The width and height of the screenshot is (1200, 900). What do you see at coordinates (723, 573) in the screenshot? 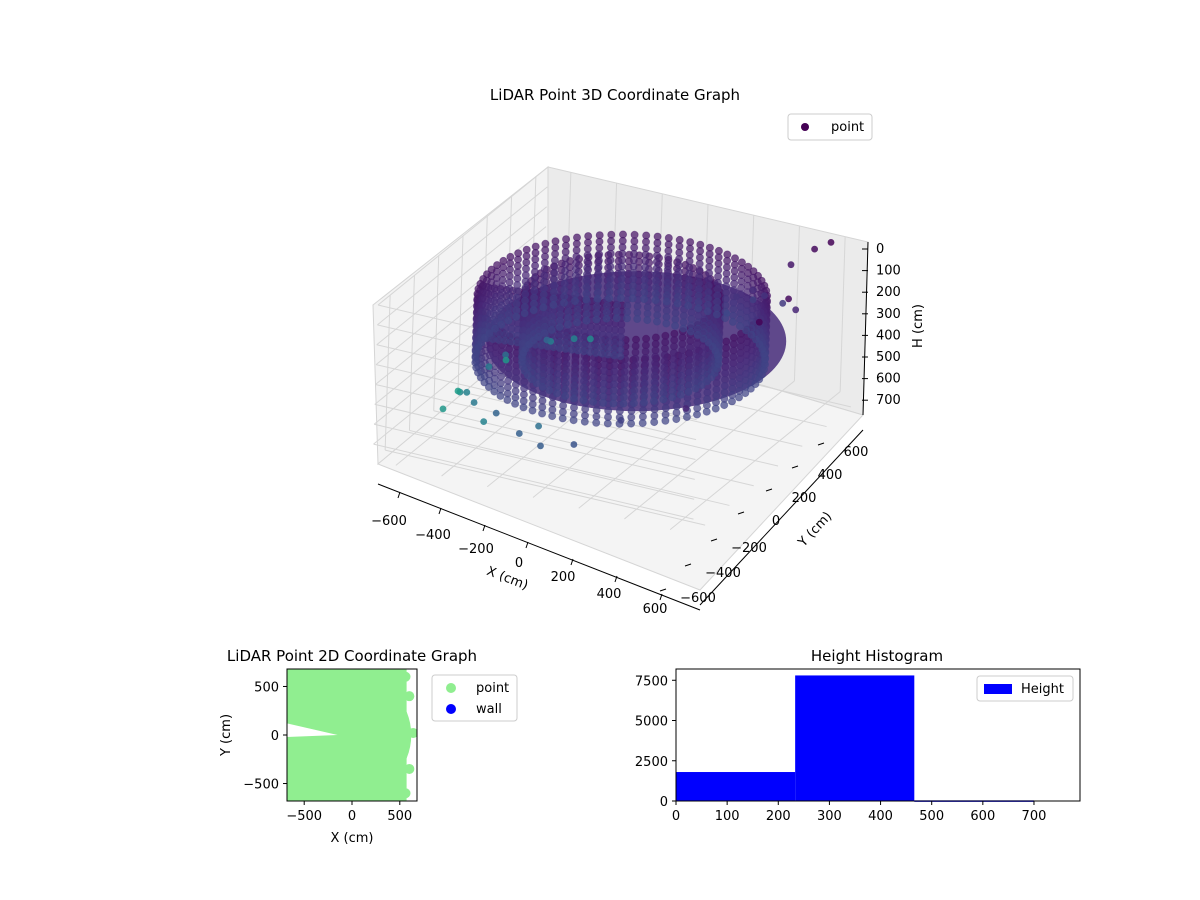
I see `y-axis-tick-label: −400` at bounding box center [723, 573].